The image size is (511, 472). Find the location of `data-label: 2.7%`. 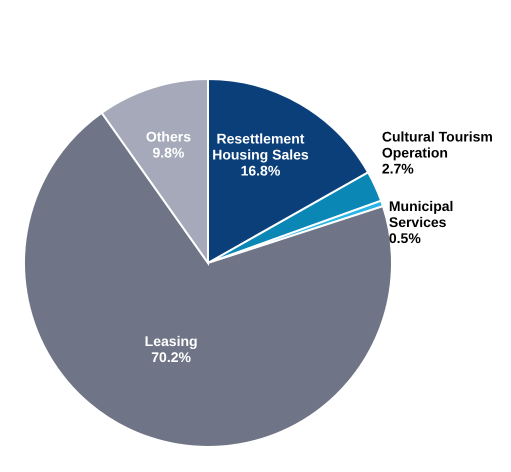

data-label: 2.7% is located at coordinates (398, 168).